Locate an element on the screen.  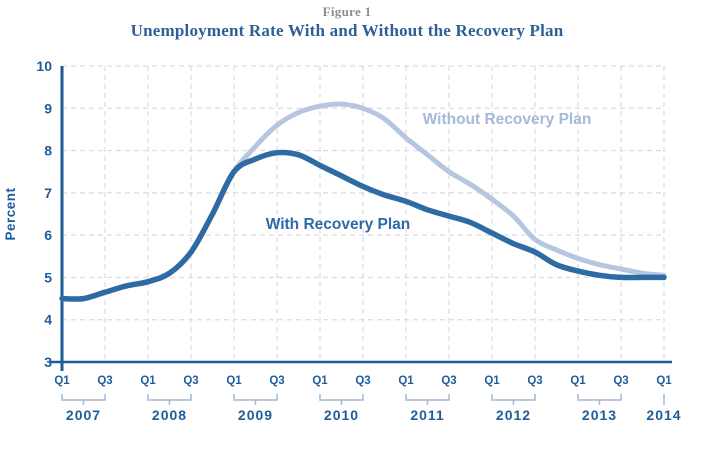
year-label: 2008 is located at coordinates (169, 415).